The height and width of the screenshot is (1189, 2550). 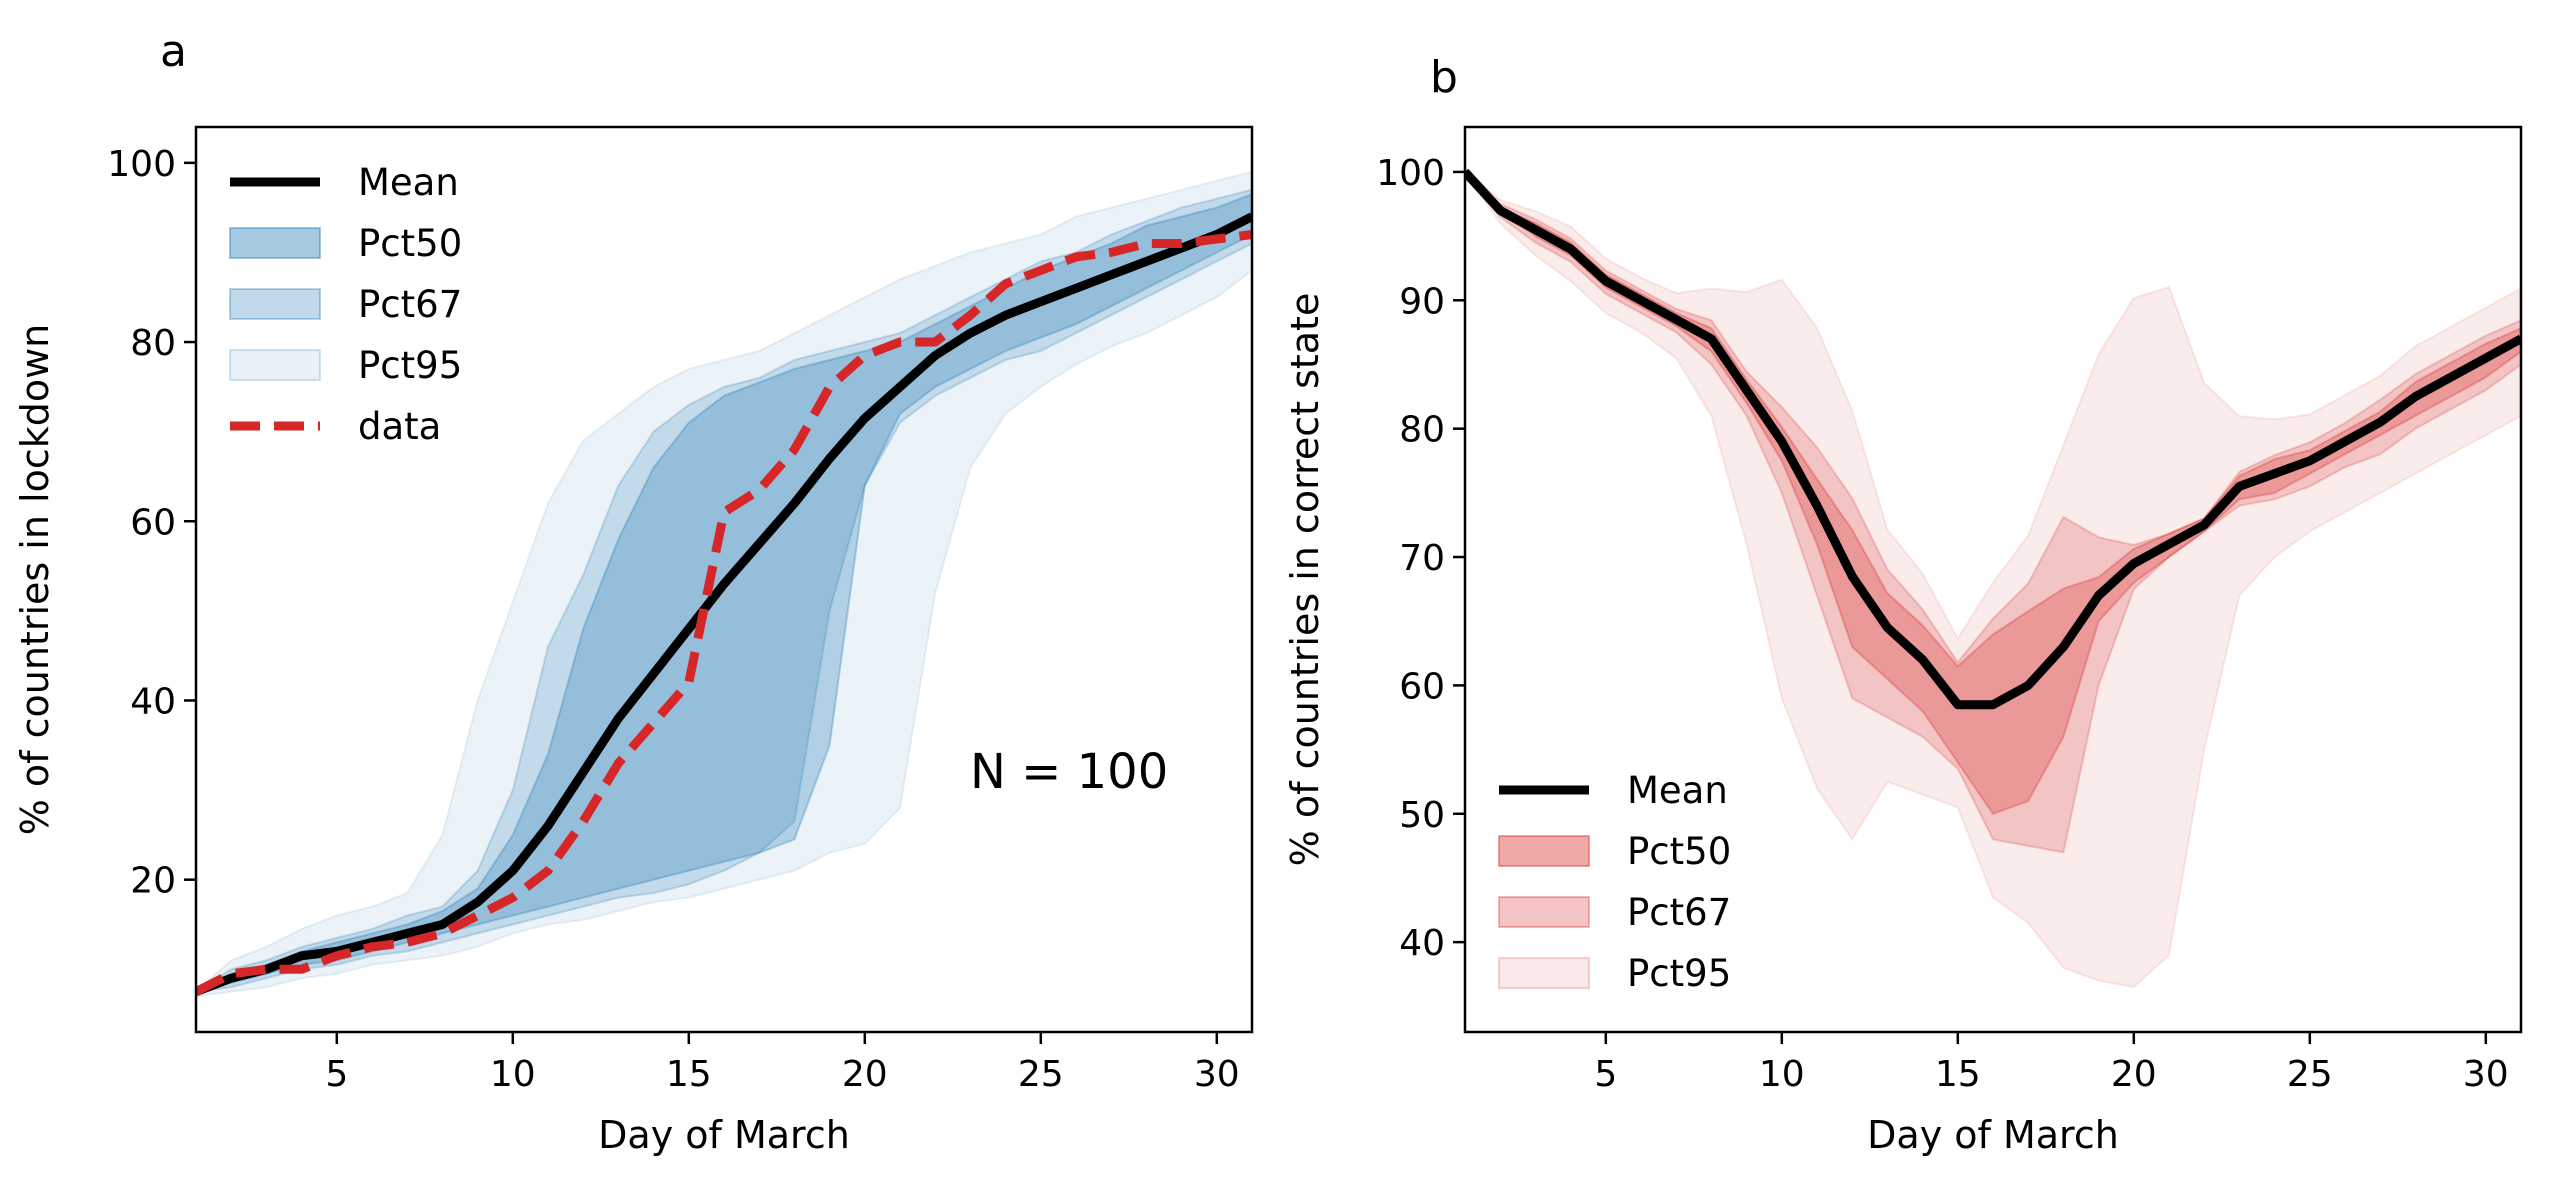 I want to click on legend: Mean Pct50 Pct67 Pct95, so click(x=1614, y=882).